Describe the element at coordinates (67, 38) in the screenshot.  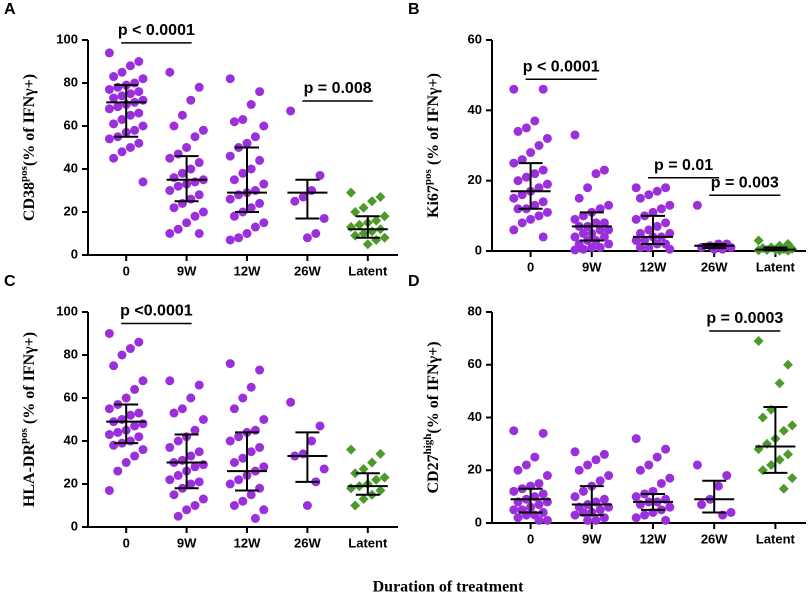
I see `y-tick-label: 100` at that location.